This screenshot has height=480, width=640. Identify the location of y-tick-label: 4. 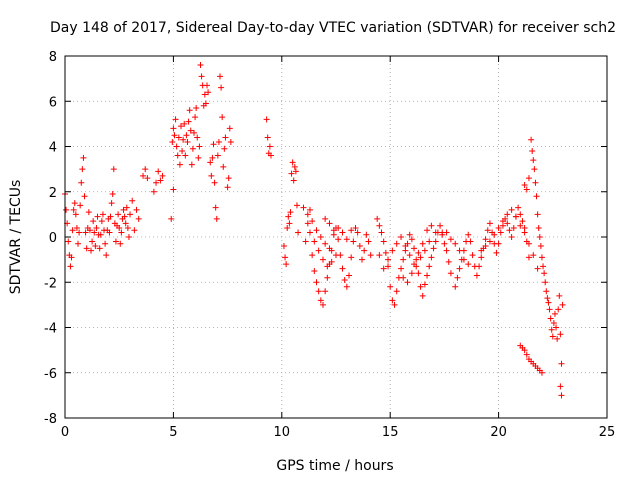
(53, 148).